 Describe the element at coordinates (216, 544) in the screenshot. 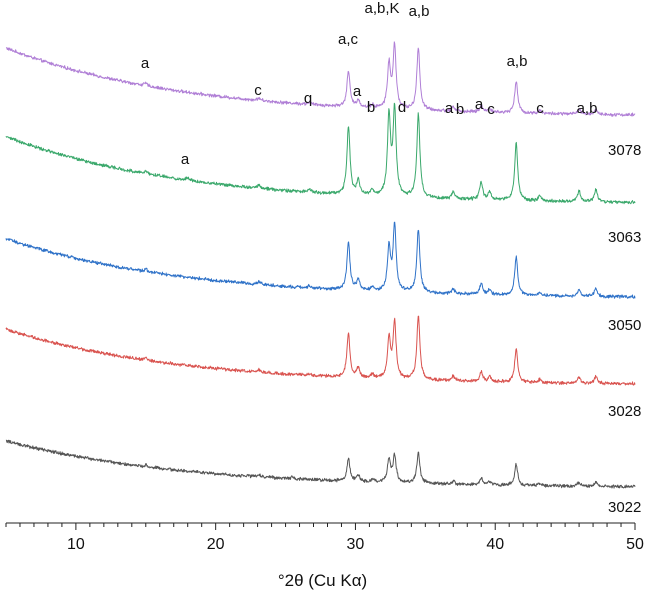

I see `x-tick-label: 20` at that location.